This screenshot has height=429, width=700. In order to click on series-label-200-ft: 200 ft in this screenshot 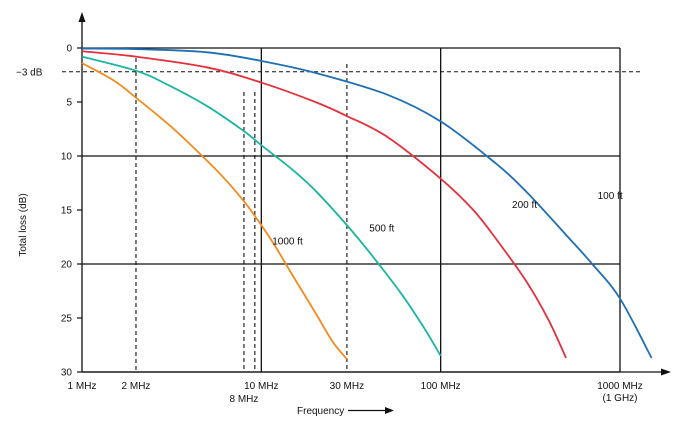, I will do `click(524, 205)`.